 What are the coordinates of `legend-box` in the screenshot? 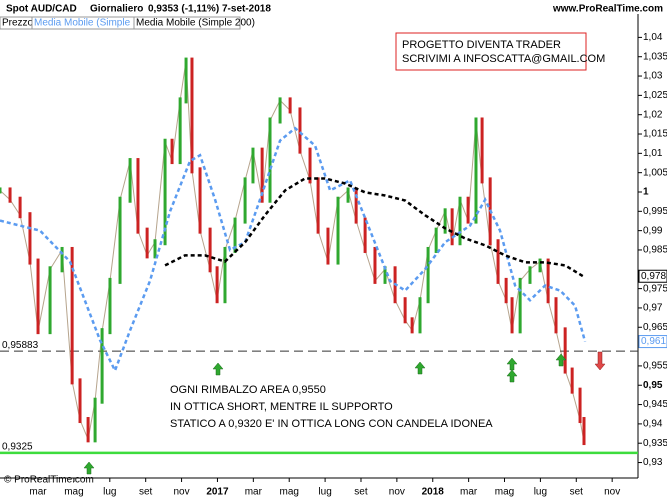 It's located at (187, 23).